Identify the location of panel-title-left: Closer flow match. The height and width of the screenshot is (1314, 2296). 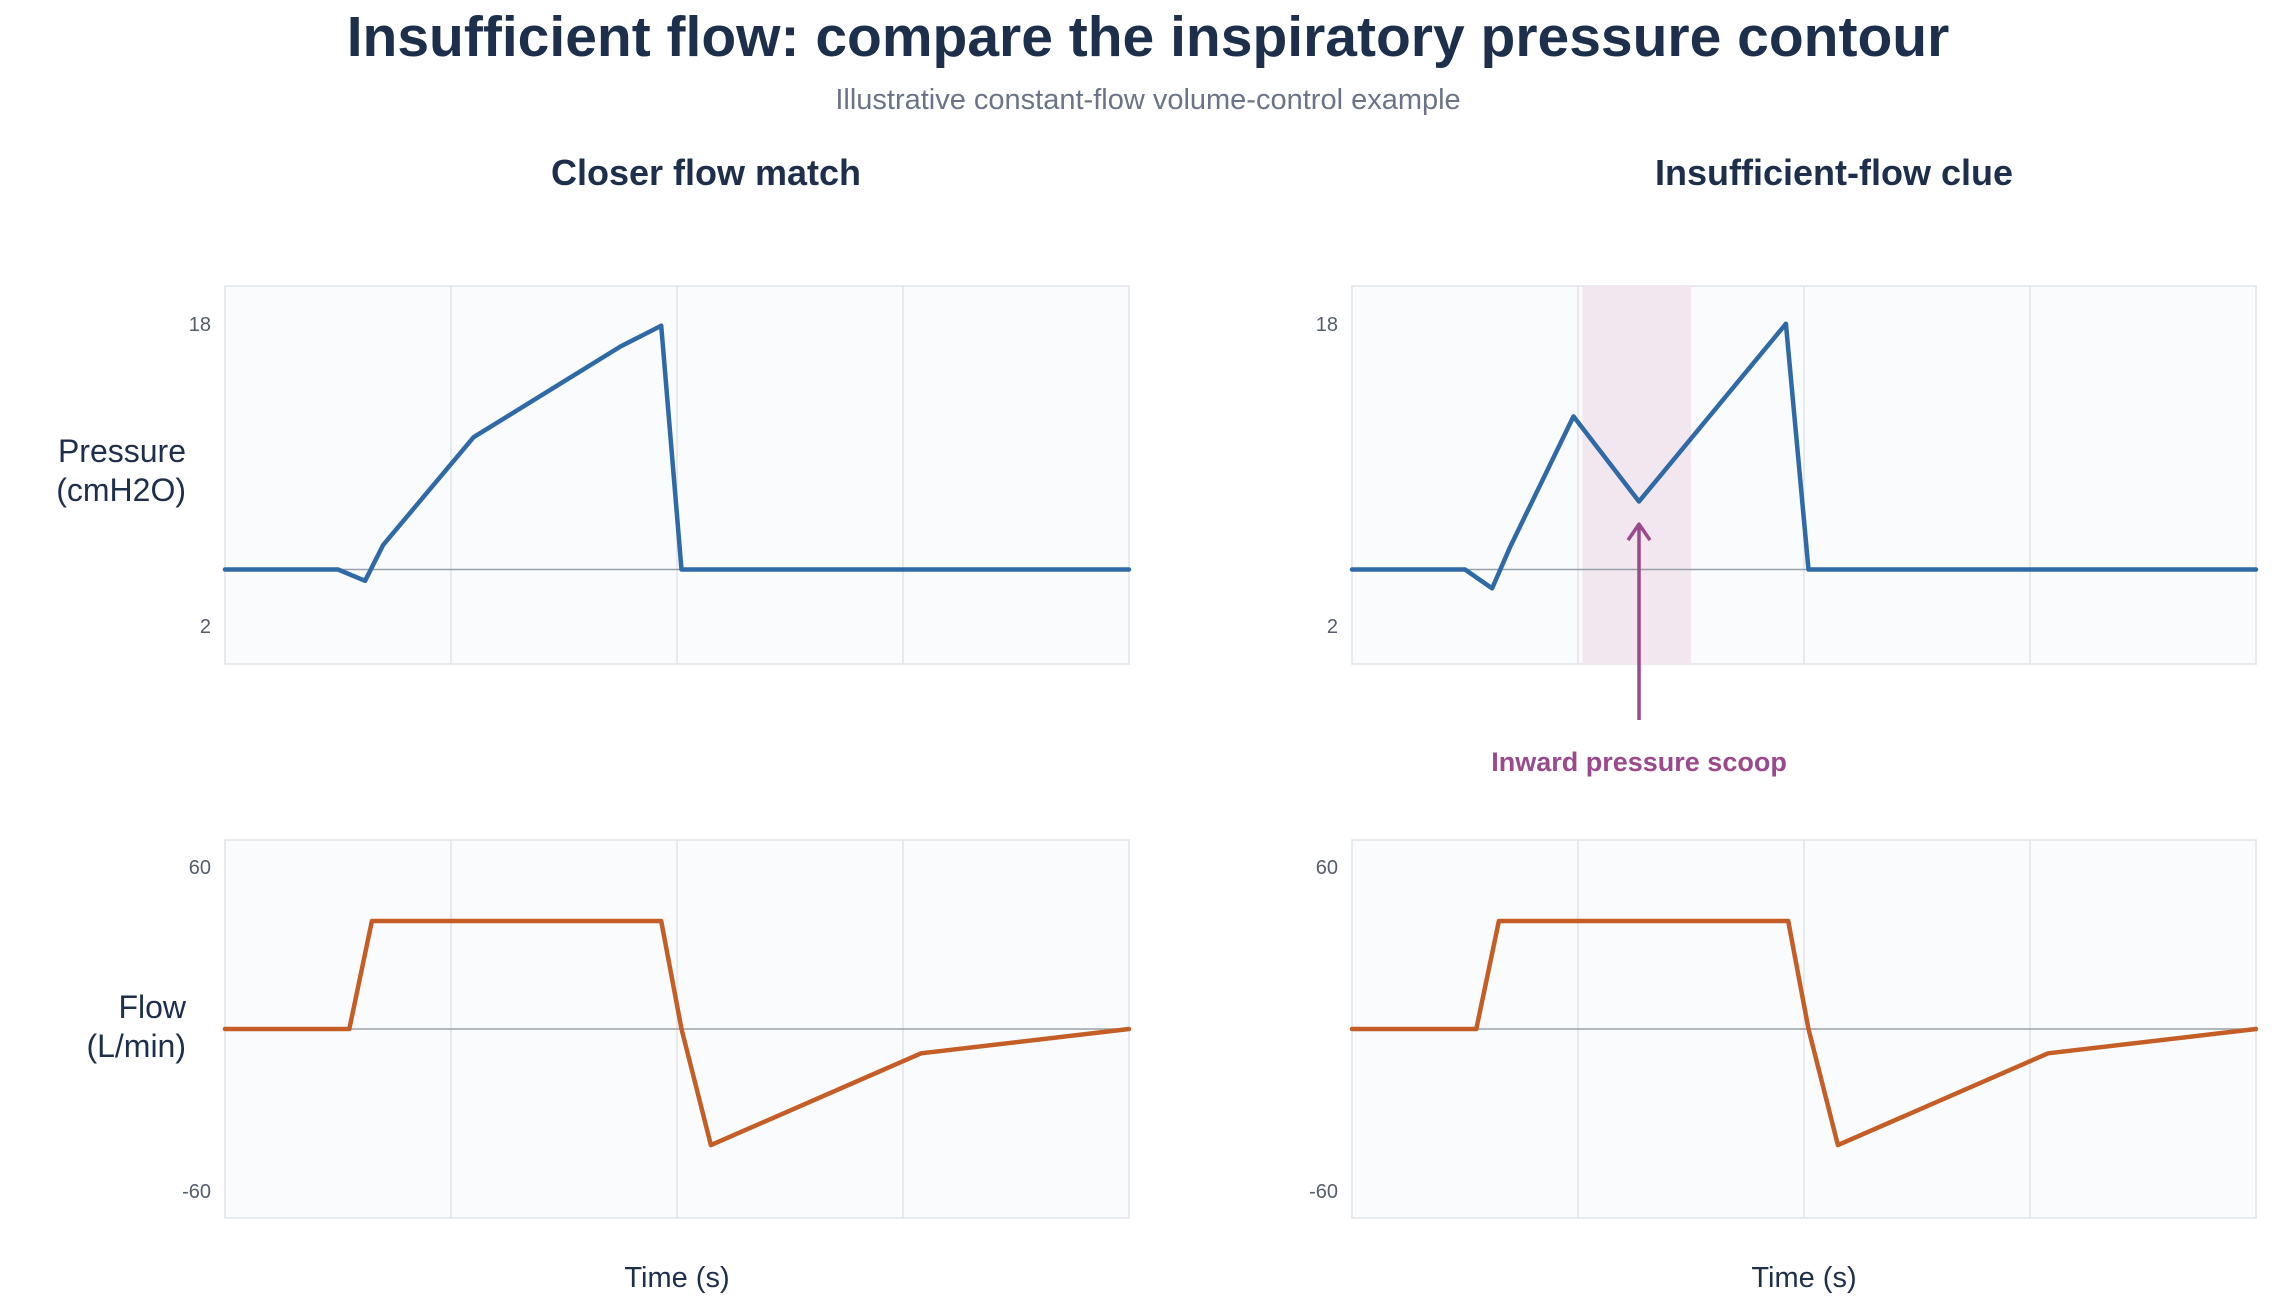
(706, 172).